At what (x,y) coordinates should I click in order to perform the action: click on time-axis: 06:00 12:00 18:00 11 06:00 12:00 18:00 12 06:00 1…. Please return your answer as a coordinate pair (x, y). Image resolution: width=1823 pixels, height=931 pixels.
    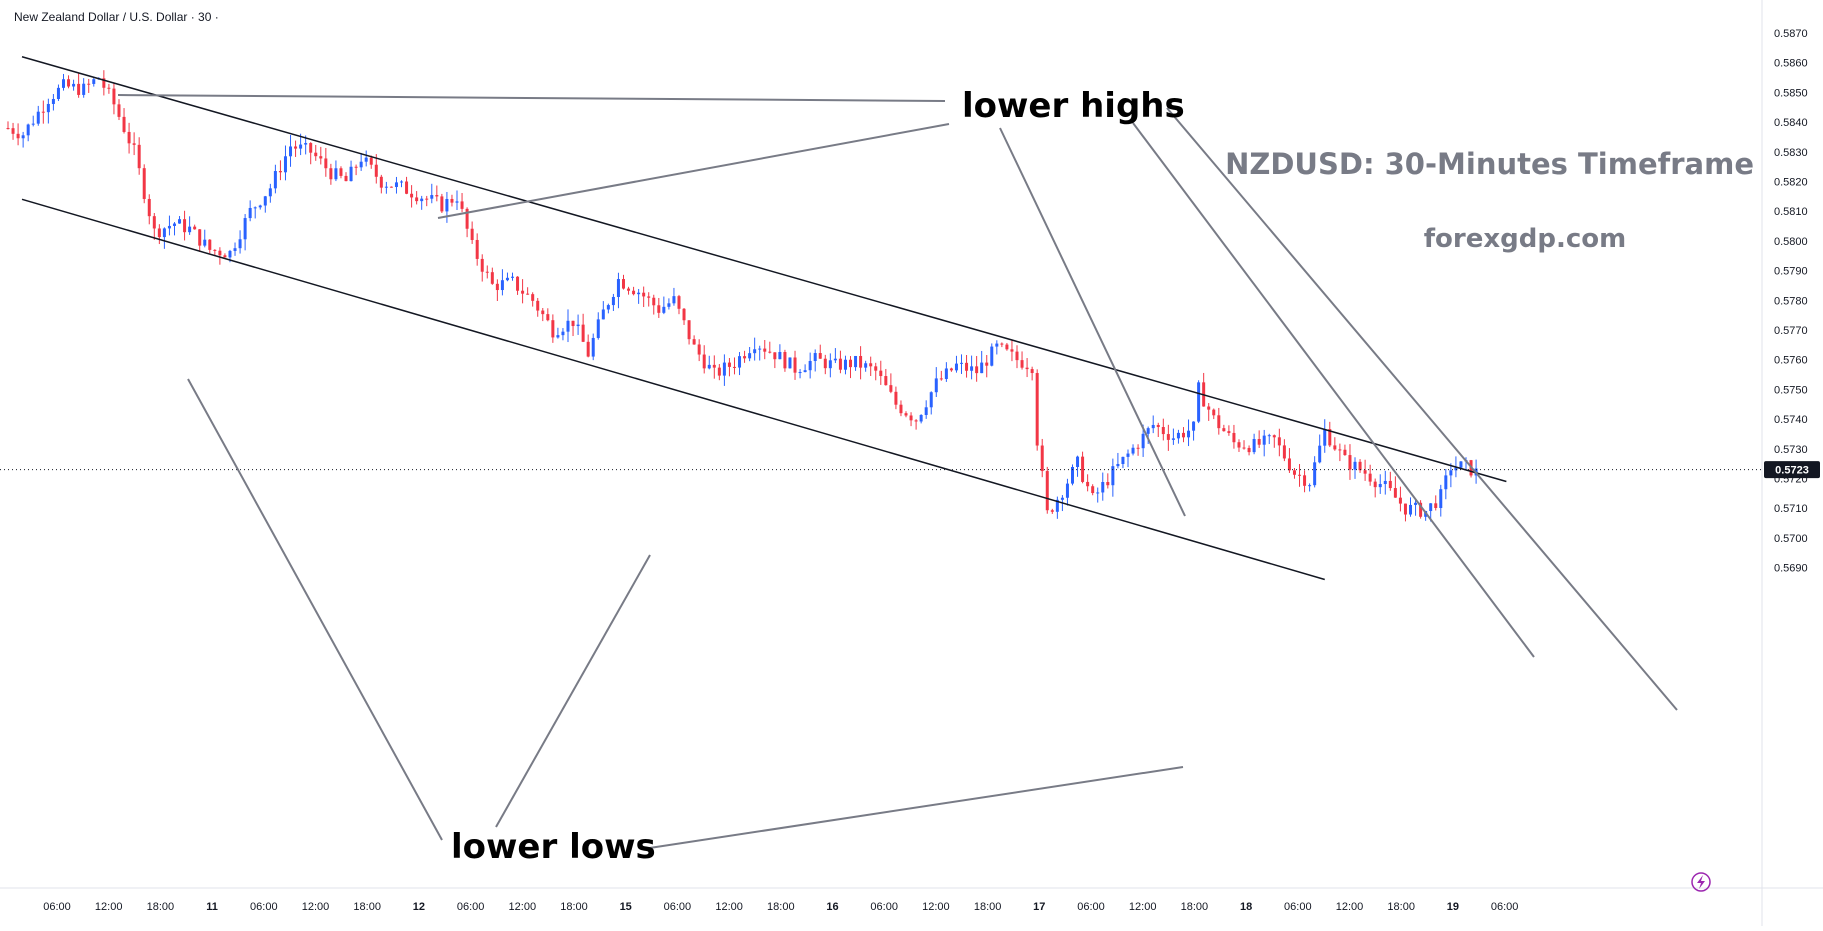
    Looking at the image, I should click on (780, 907).